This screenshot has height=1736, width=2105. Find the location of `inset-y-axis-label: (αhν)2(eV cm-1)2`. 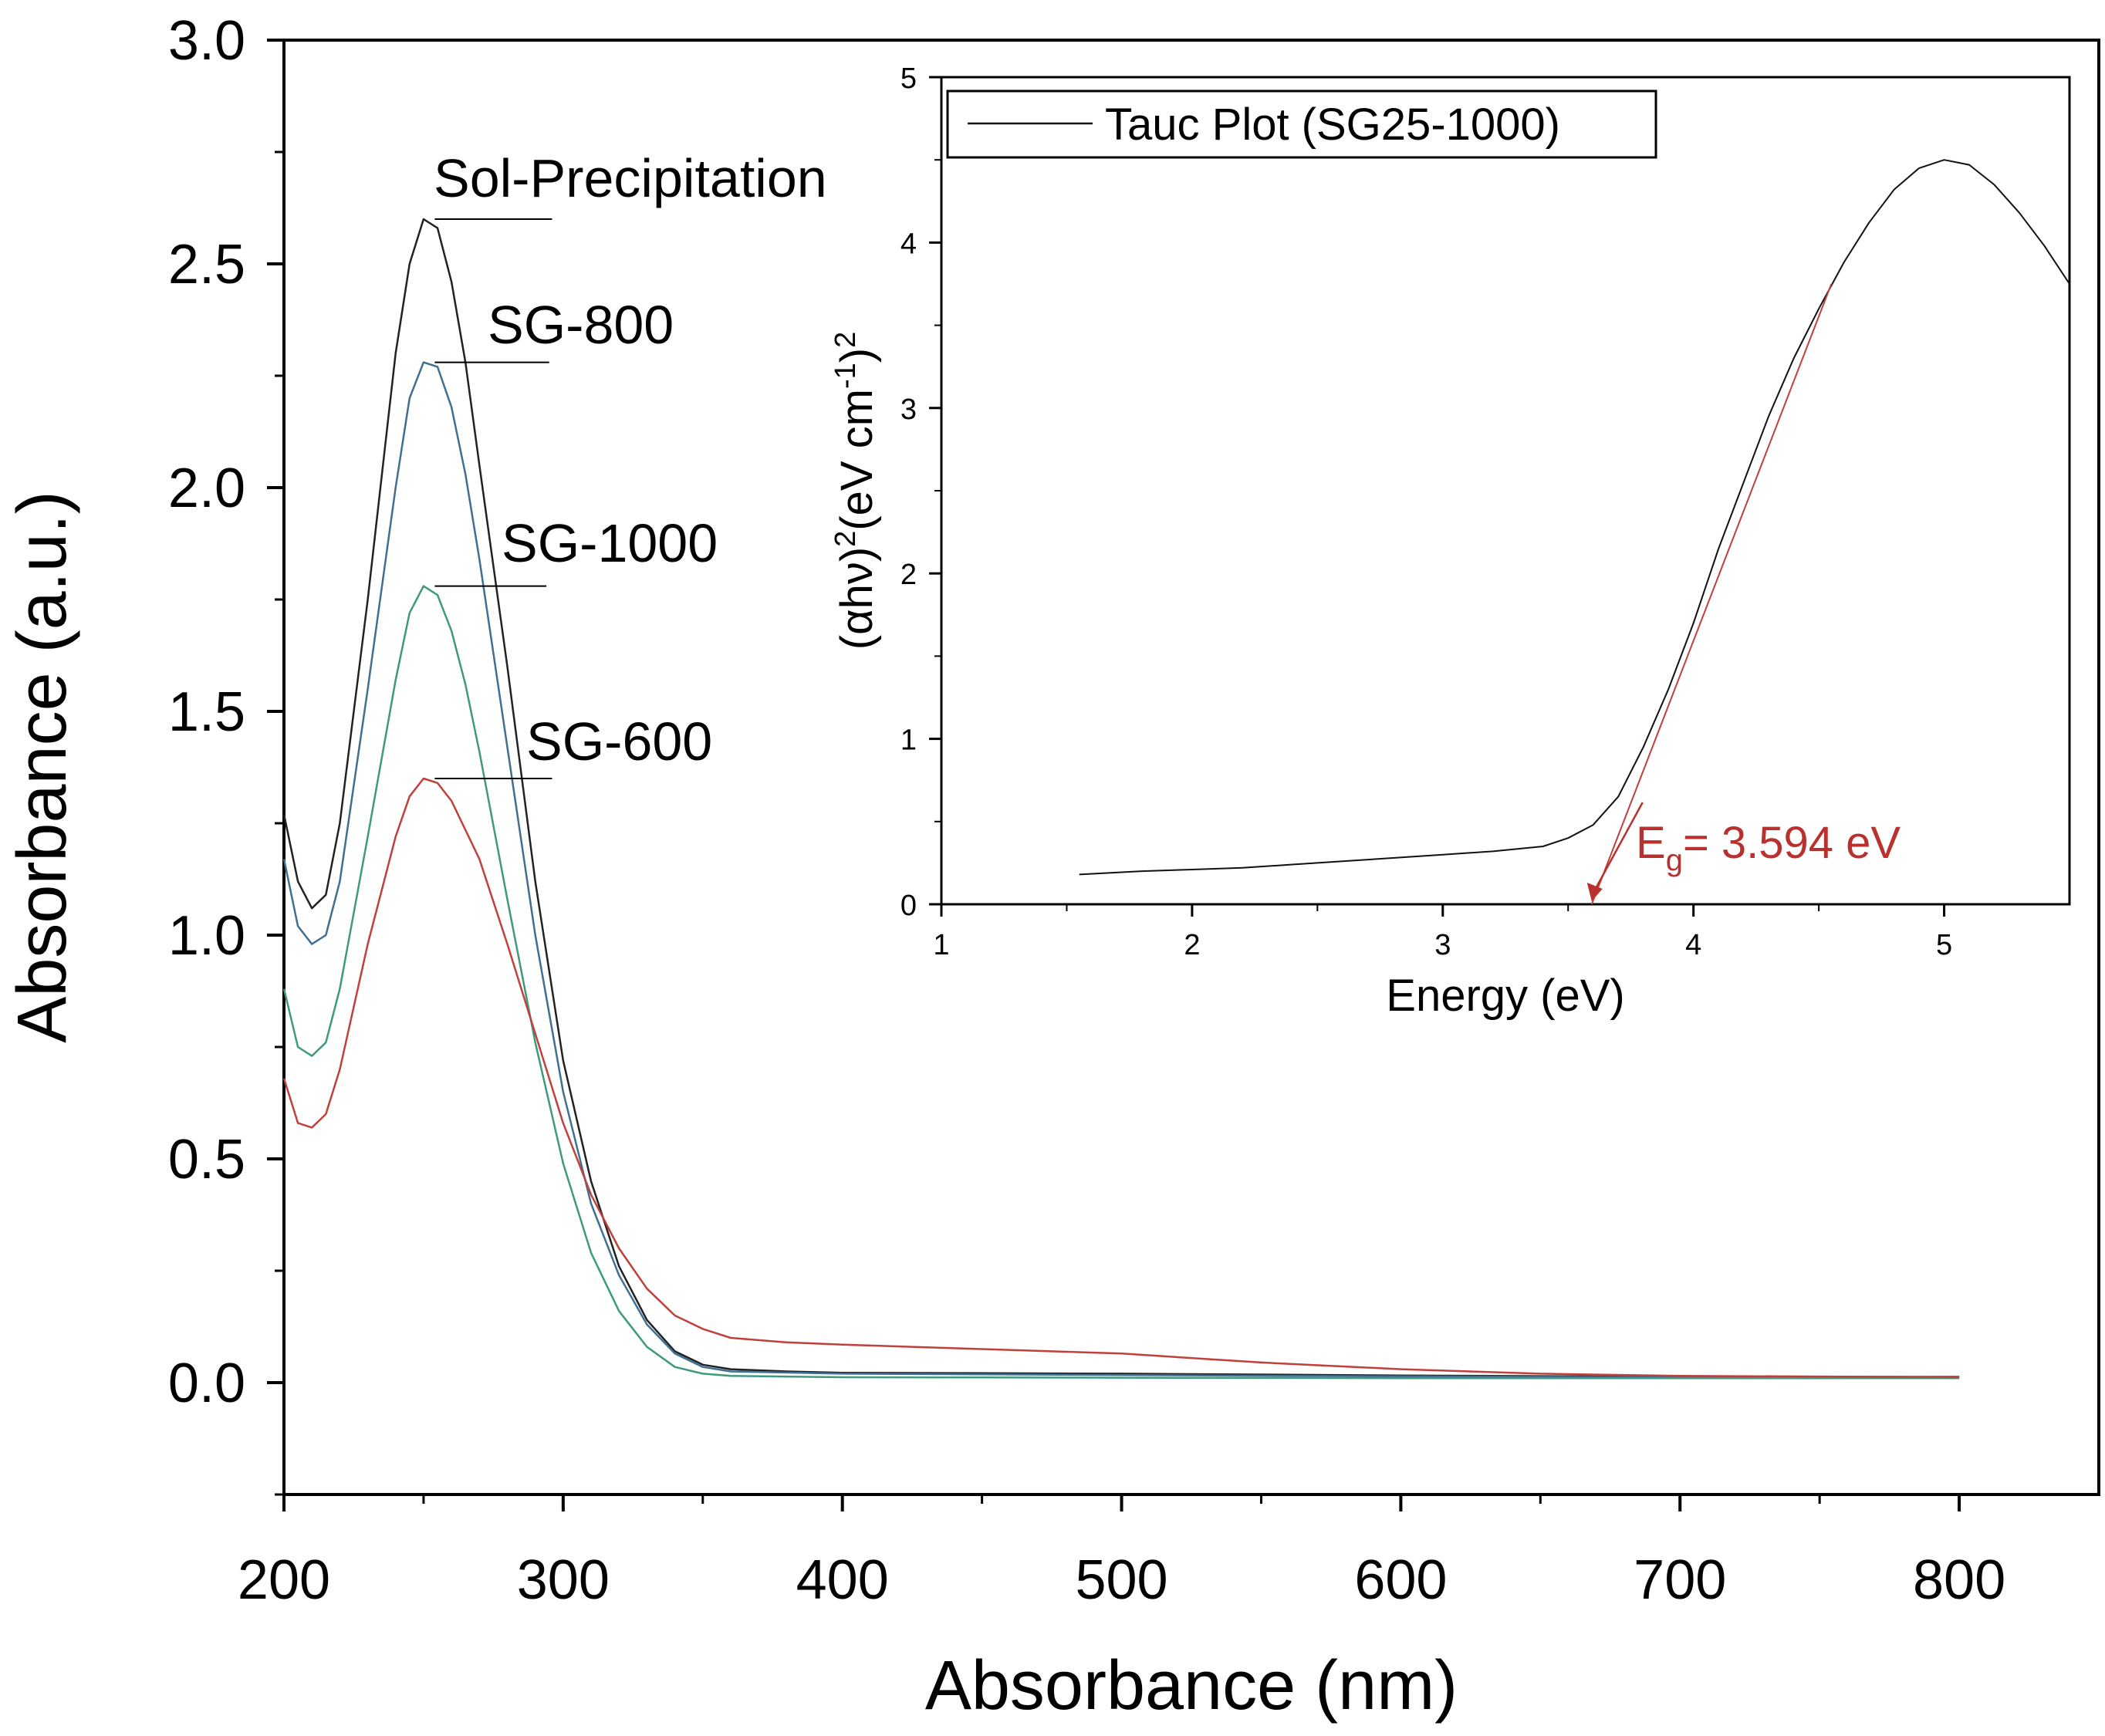

inset-y-axis-label: (αhν)2(eV cm-1)2 is located at coordinates (855, 491).